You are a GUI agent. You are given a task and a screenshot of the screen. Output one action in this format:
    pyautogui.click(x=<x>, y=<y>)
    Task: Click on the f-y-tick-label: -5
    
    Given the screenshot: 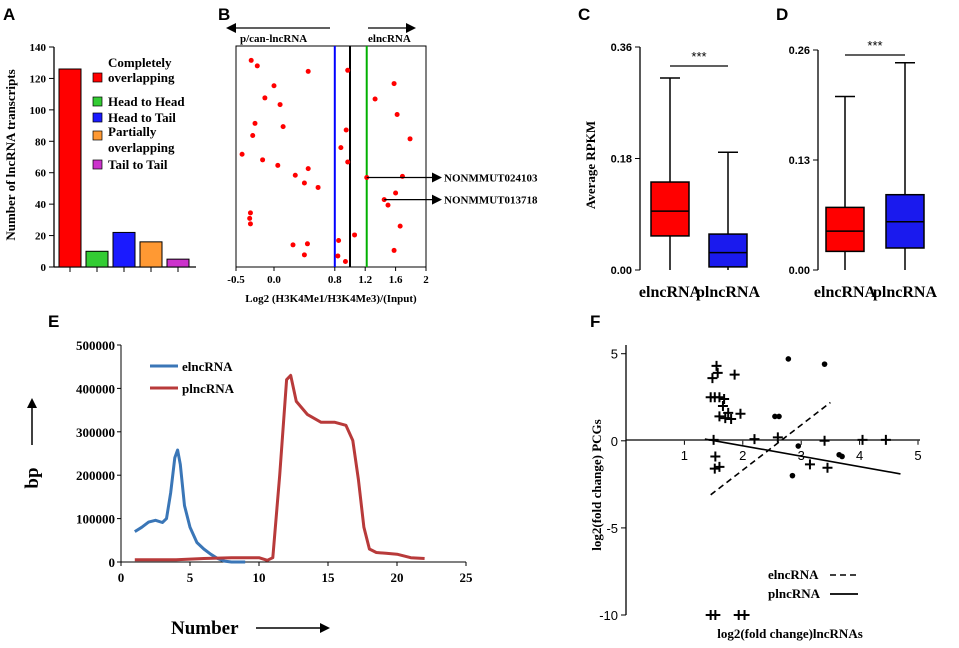 What is the action you would take?
    pyautogui.click(x=612, y=528)
    